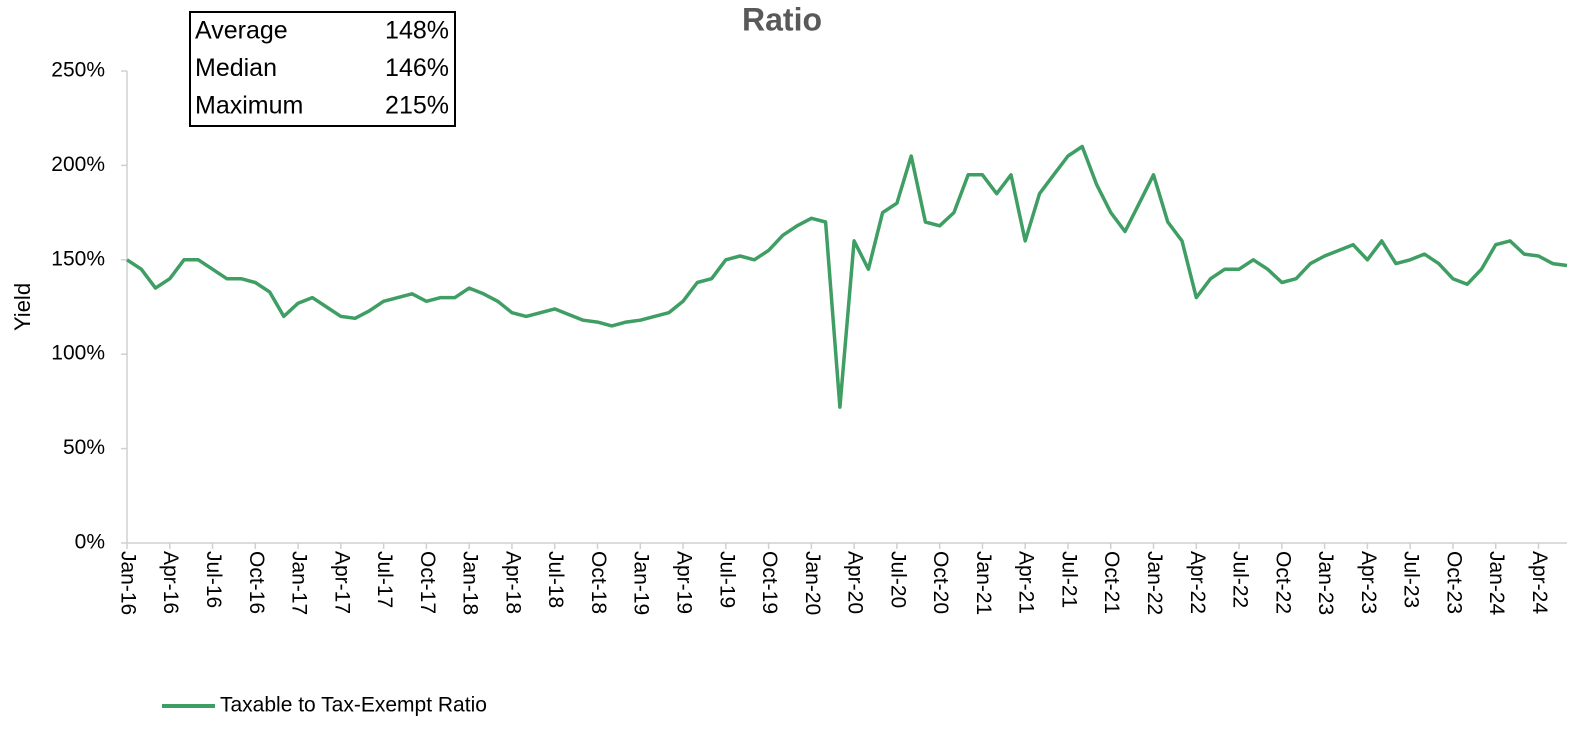 The width and height of the screenshot is (1593, 733). Describe the element at coordinates (384, 579) in the screenshot. I see `x-tick-label: Jul-17` at that location.